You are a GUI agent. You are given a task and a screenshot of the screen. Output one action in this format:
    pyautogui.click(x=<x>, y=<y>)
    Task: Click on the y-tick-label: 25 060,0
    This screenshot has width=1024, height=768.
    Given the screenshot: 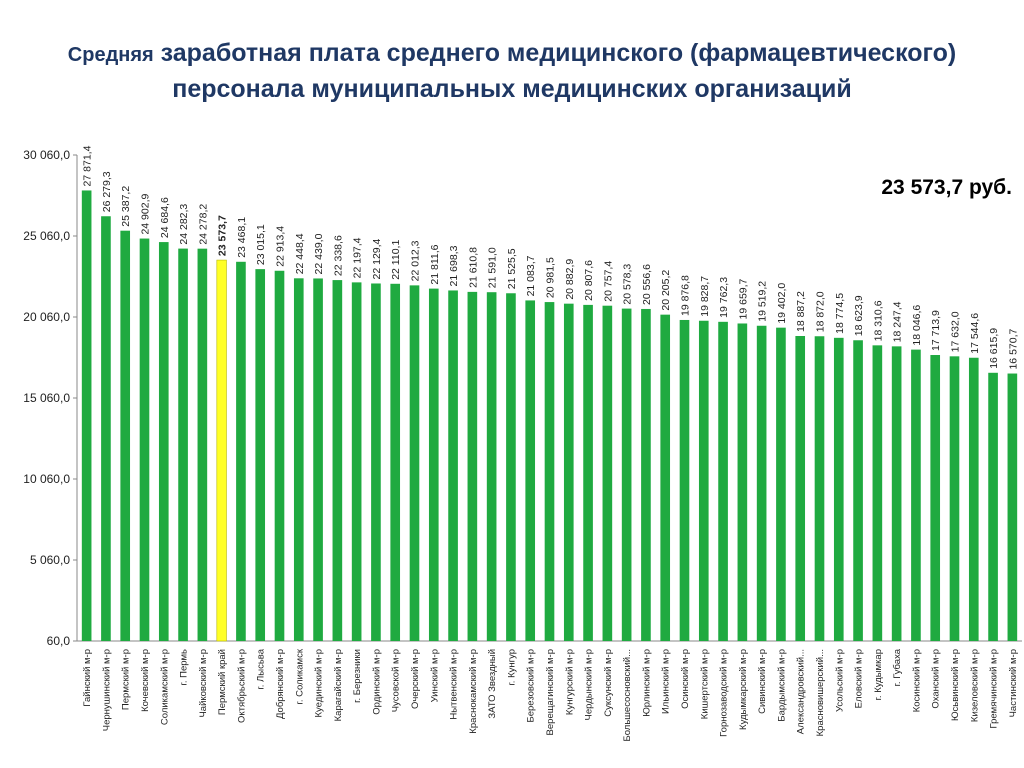 What is the action you would take?
    pyautogui.click(x=46, y=236)
    